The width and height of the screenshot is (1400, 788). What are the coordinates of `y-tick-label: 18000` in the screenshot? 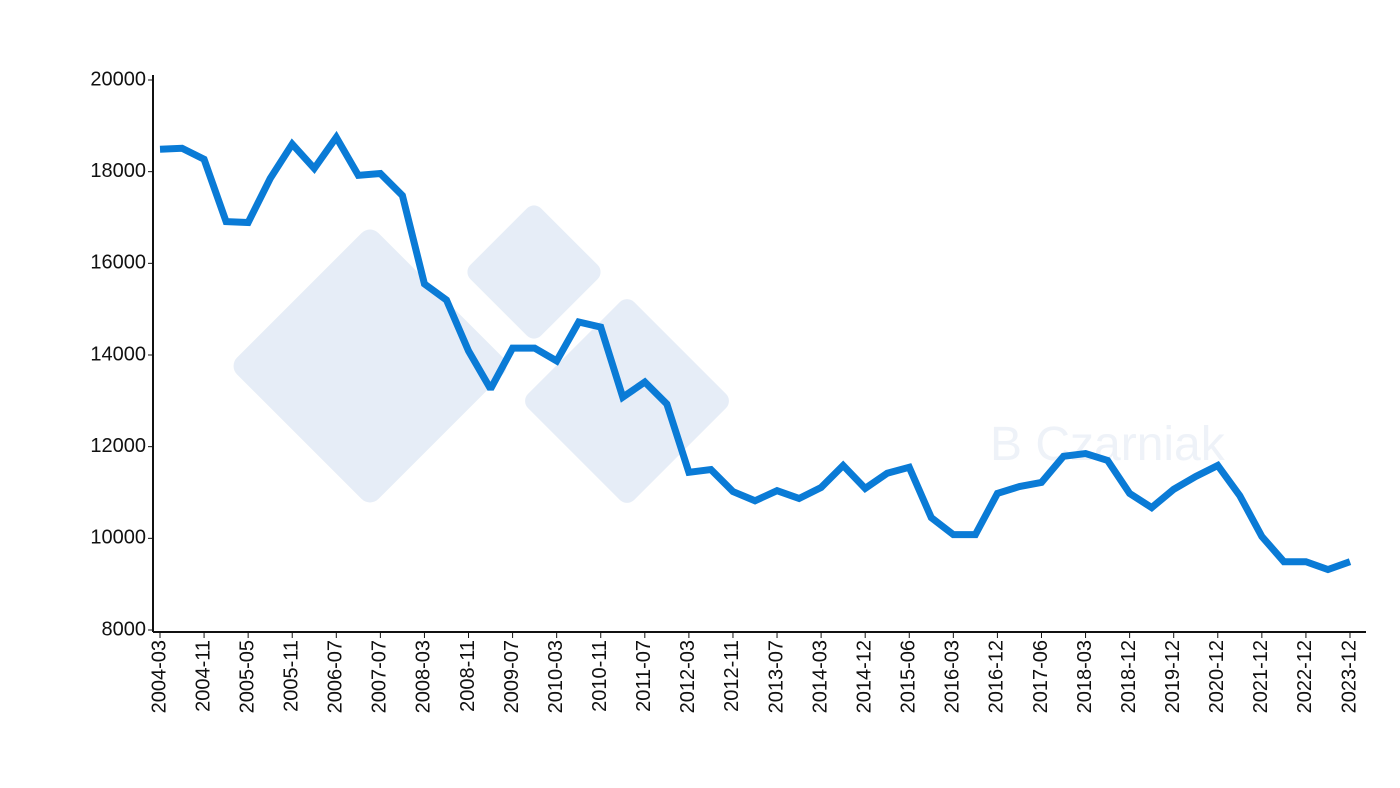 It's located at (118, 171).